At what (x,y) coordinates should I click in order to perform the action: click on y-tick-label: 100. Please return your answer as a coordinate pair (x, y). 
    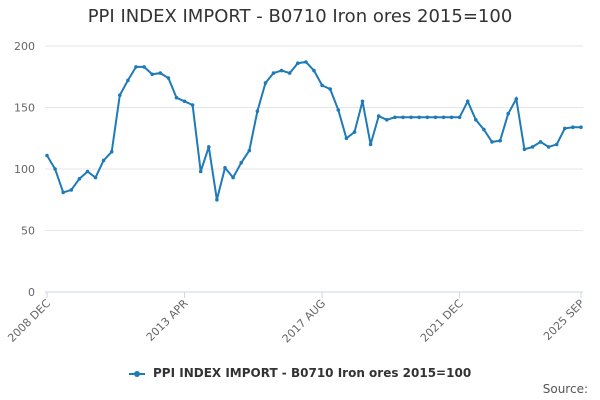
    Looking at the image, I should click on (24, 169).